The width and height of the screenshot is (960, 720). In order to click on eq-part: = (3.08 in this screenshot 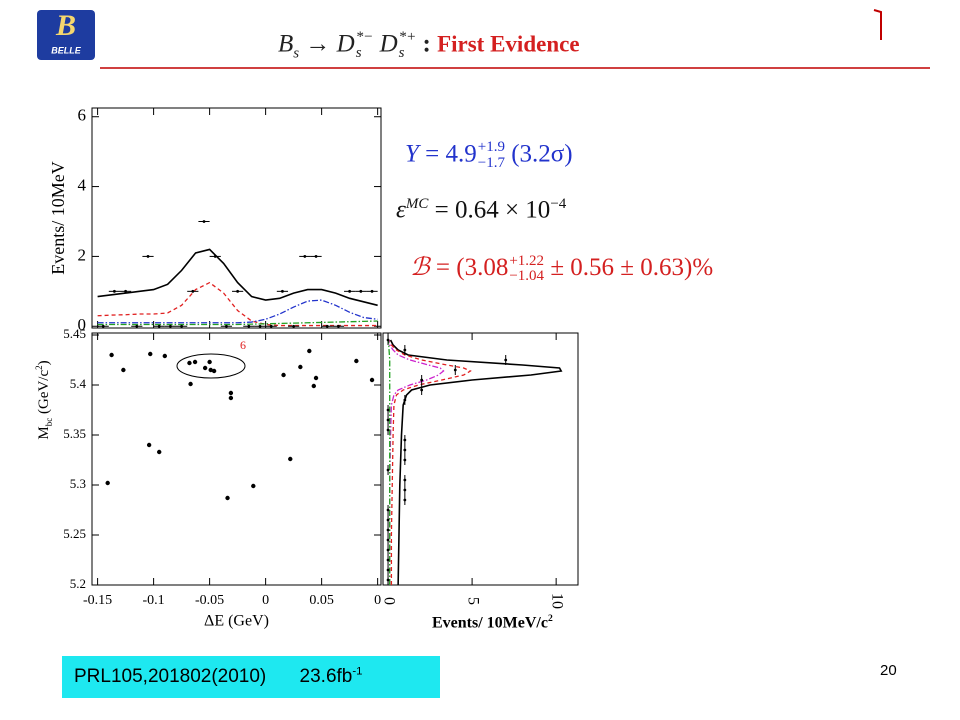, I will do `click(469, 267)`.